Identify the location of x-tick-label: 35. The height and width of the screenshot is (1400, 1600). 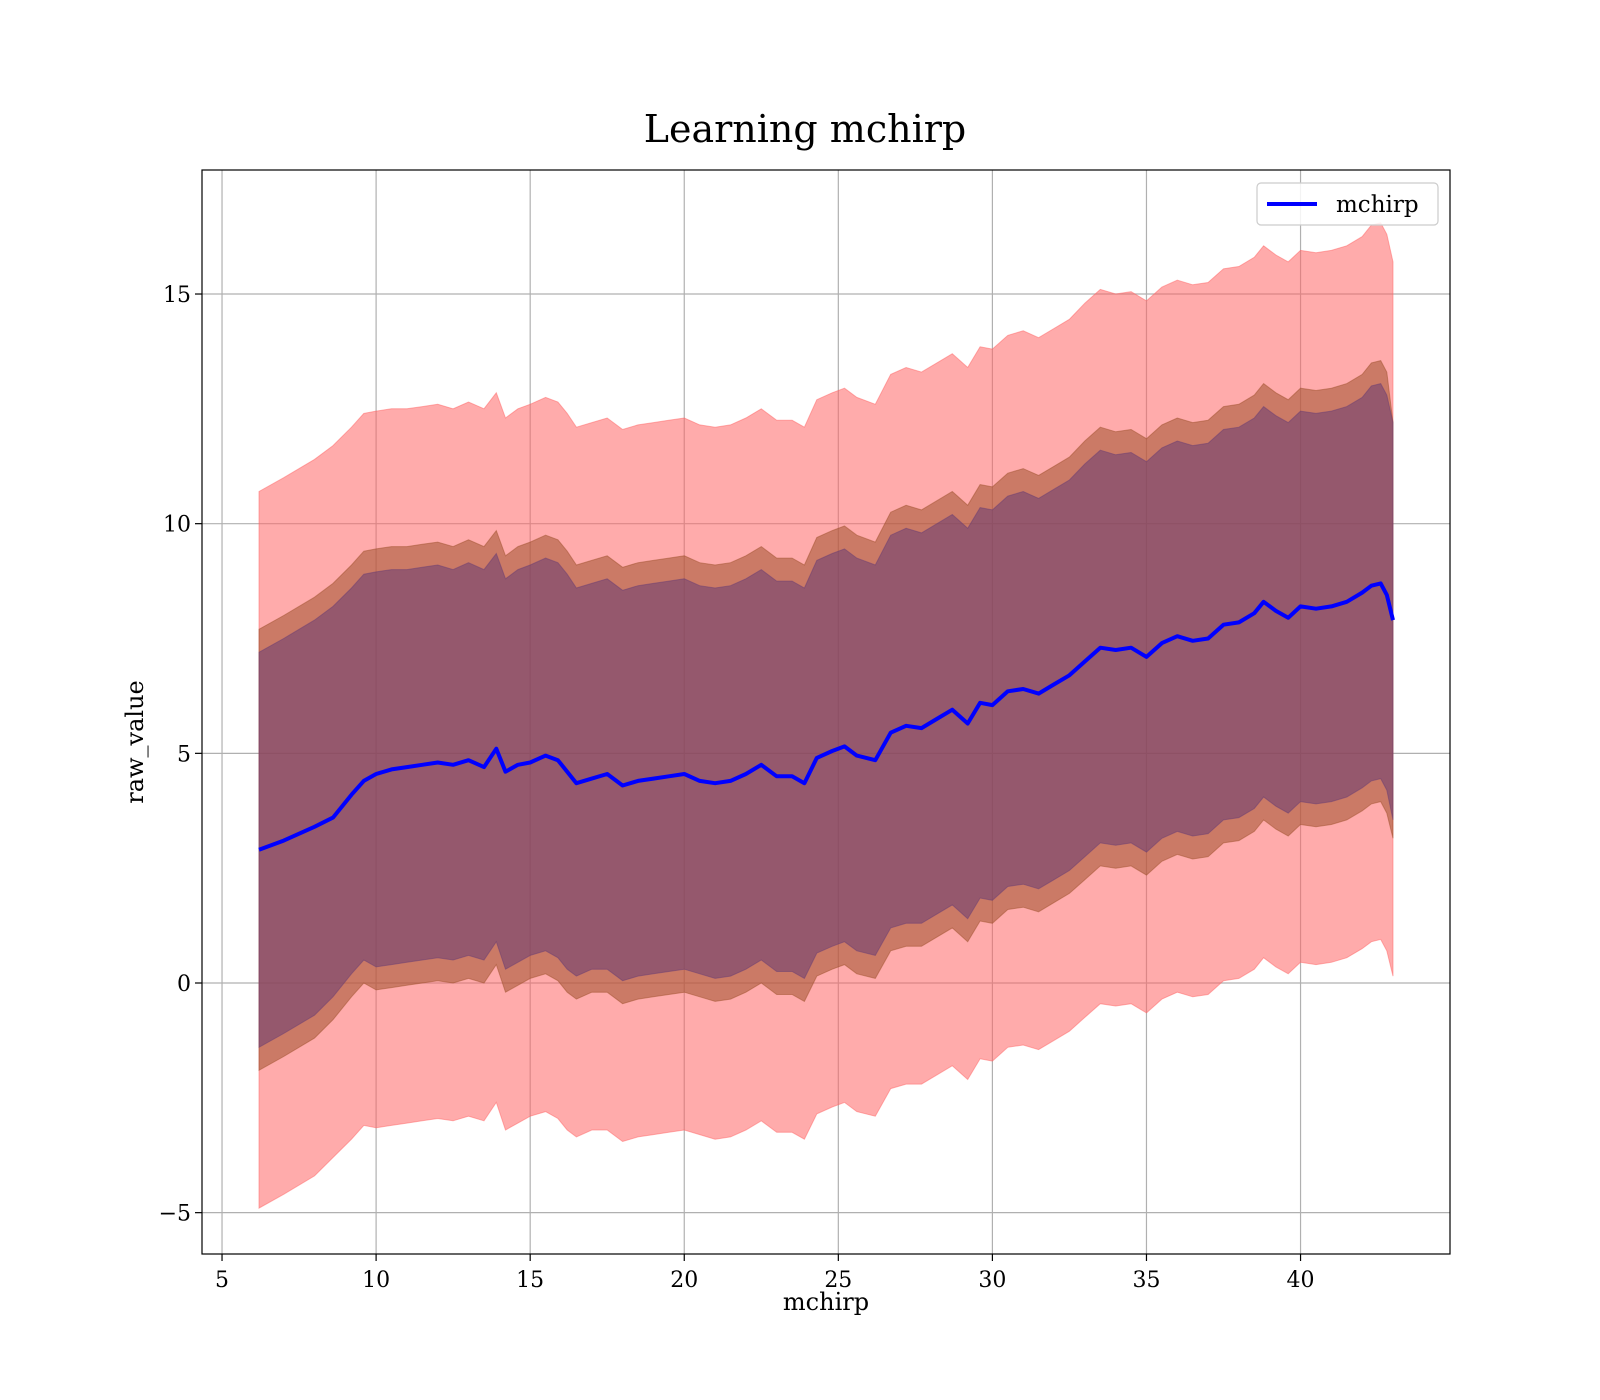
(1146, 1280).